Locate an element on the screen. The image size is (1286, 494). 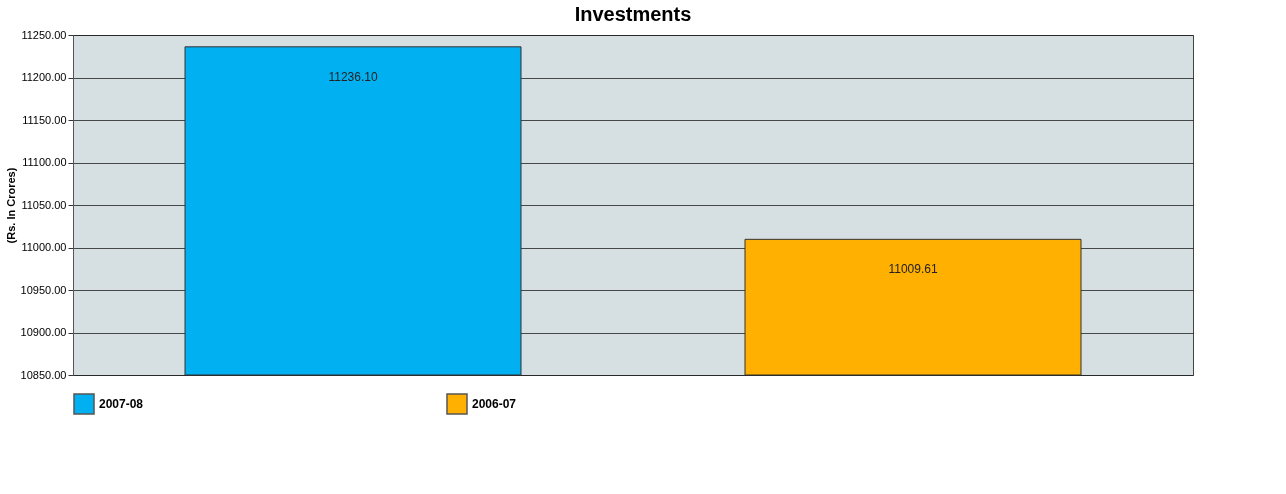
legend-label: 2006-07 is located at coordinates (494, 404).